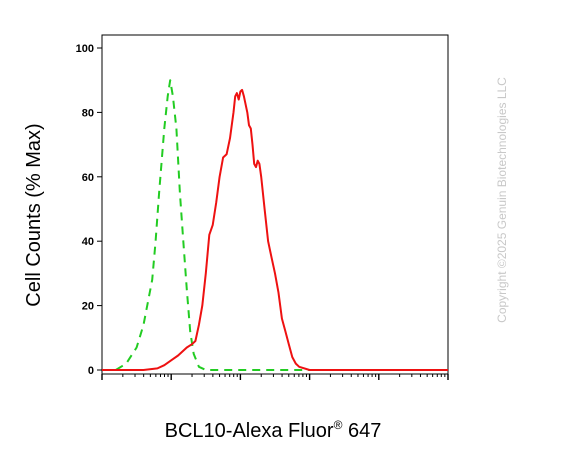 The image size is (573, 472). I want to click on registered-mark: ®, so click(338, 425).